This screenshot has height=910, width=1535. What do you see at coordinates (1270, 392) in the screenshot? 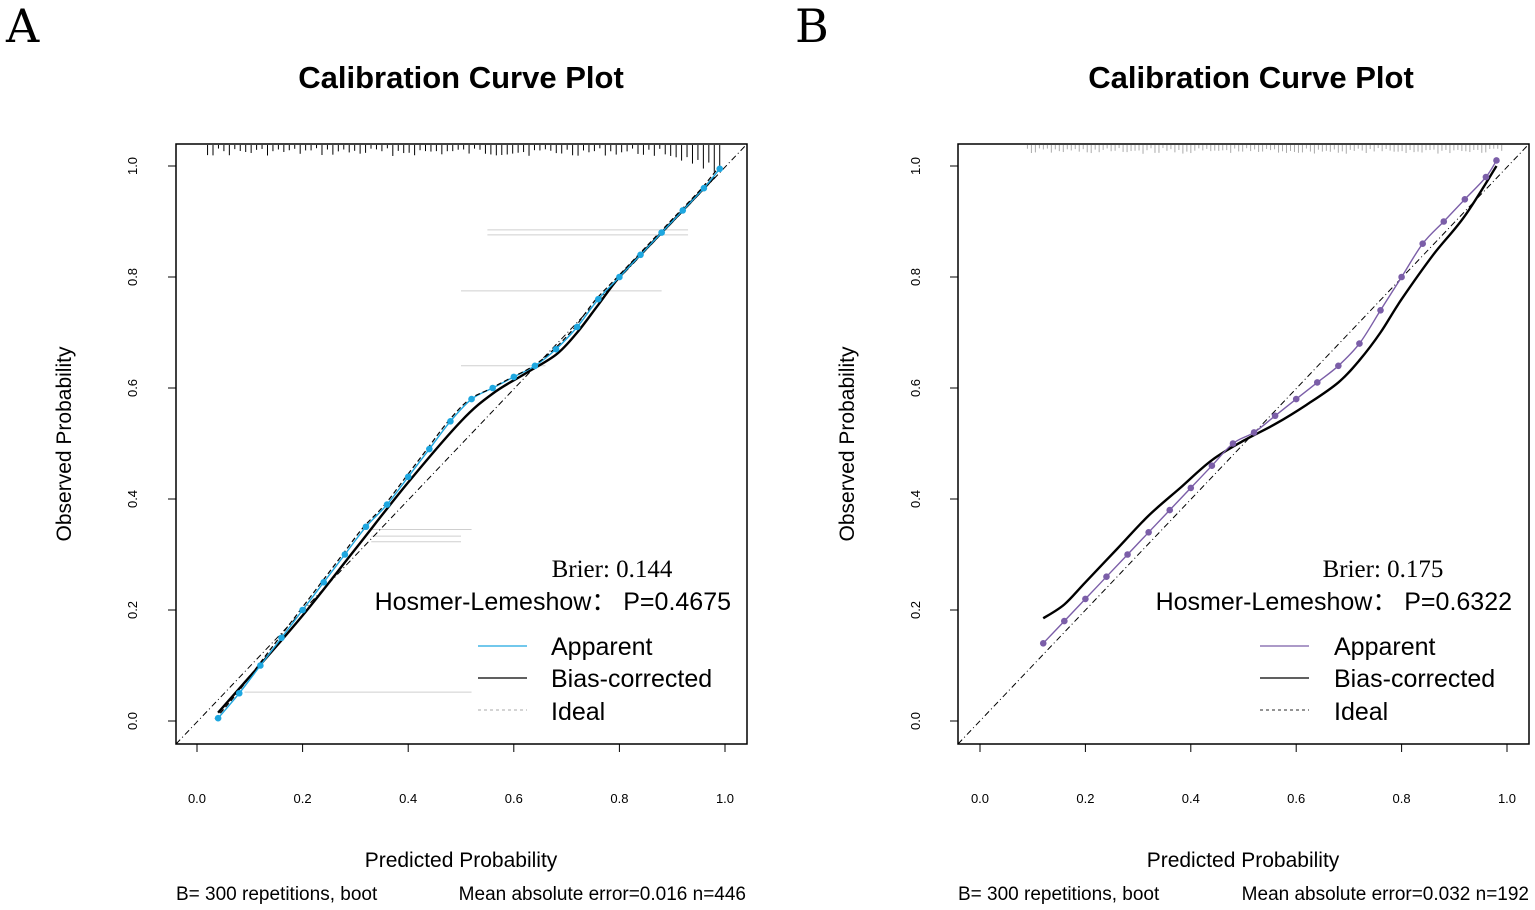
I see `bias-corrected-line` at bounding box center [1270, 392].